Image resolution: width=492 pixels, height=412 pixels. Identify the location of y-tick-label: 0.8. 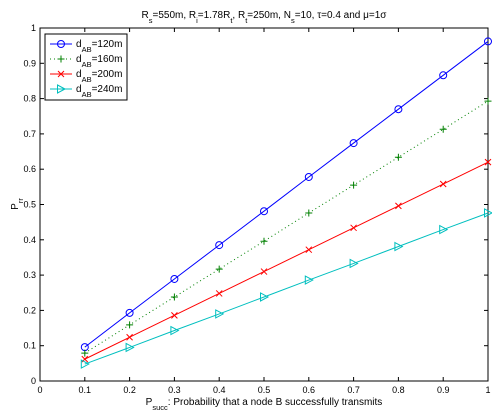
(29, 99).